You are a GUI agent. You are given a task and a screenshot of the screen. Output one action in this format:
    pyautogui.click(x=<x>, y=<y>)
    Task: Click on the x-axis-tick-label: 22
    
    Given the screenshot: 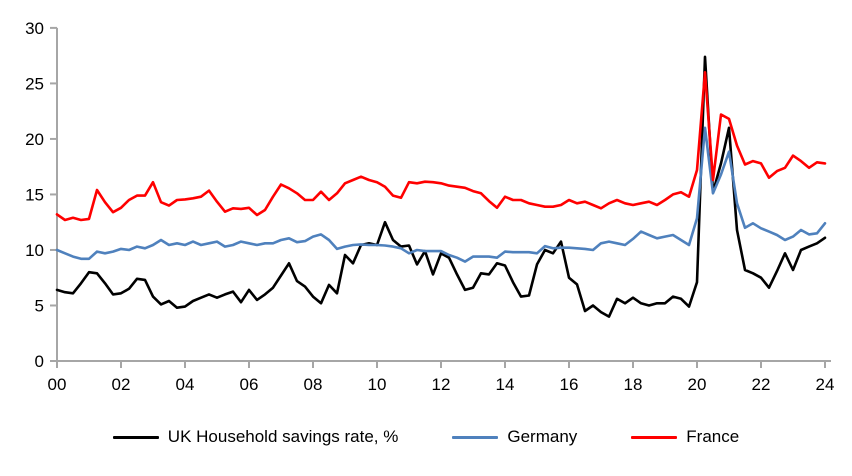 What is the action you would take?
    pyautogui.click(x=761, y=384)
    